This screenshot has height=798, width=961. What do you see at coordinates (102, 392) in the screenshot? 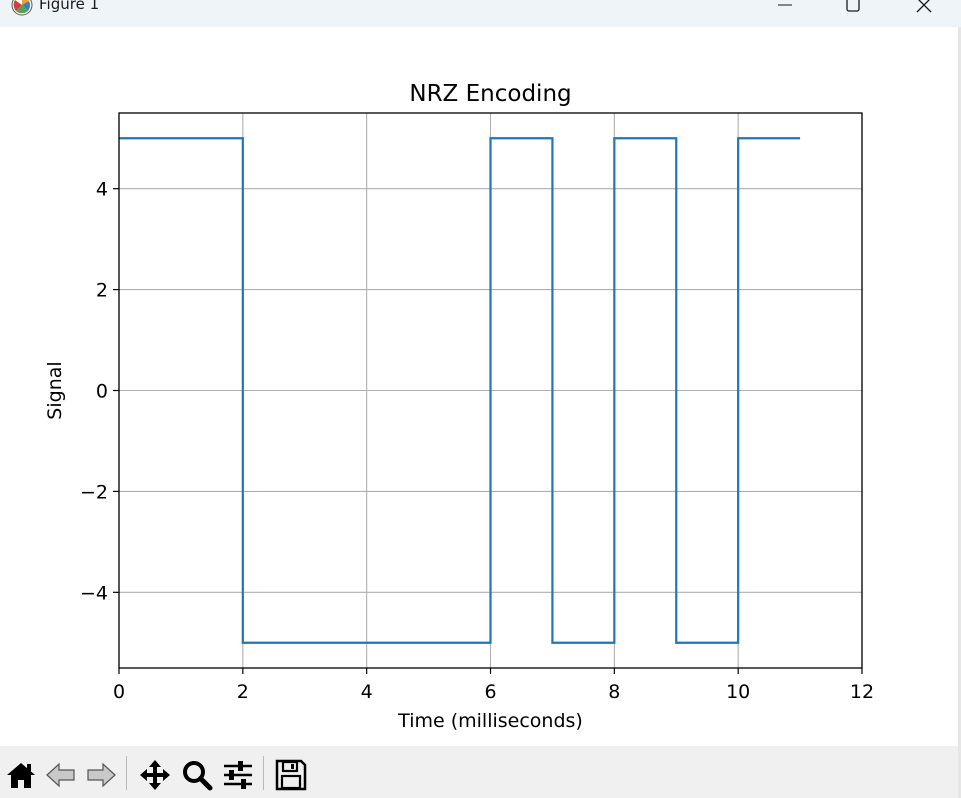
I see `y-tick-label: 0` at bounding box center [102, 392].